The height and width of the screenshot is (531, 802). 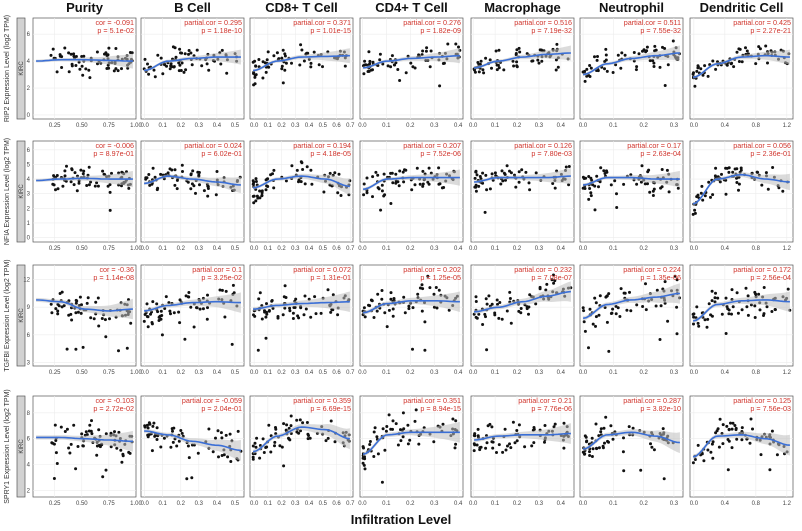 What do you see at coordinates (756, 504) in the screenshot?
I see `x-tick-label: 0.8` at bounding box center [756, 504].